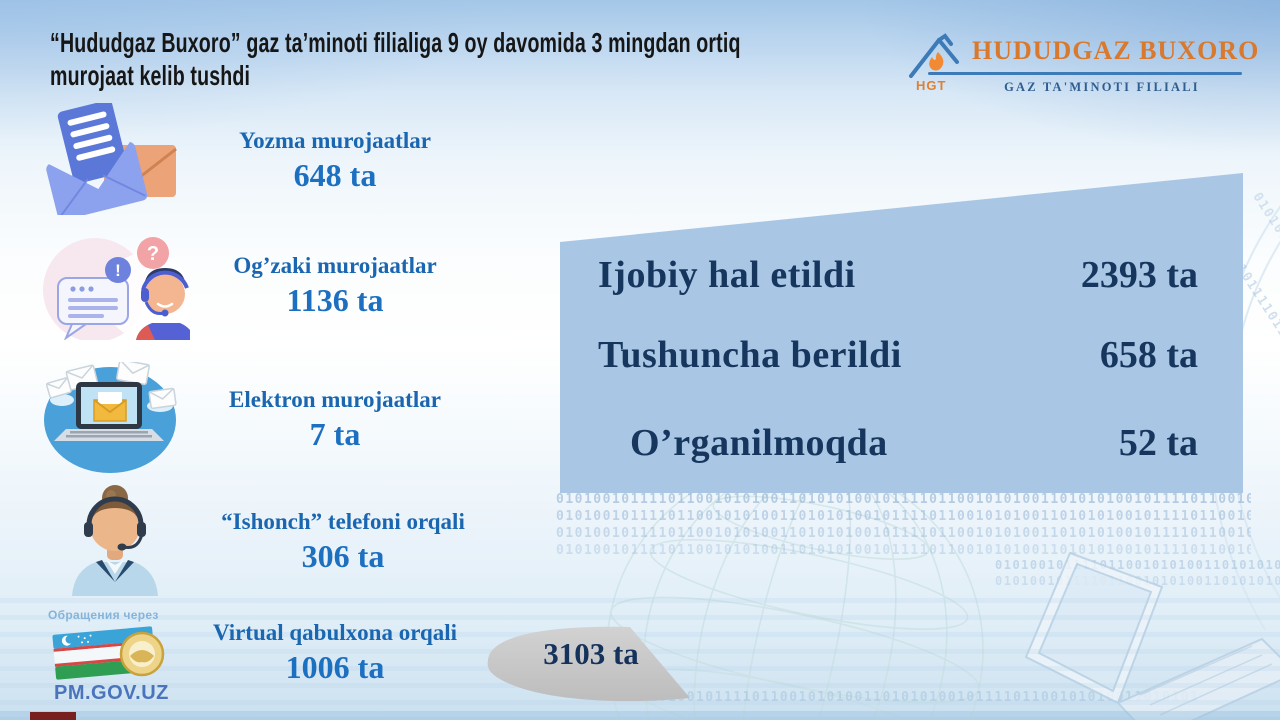 Image resolution: width=1280 pixels, height=720 pixels. Describe the element at coordinates (1152, 635) in the screenshot. I see `laptop-decoration` at that location.